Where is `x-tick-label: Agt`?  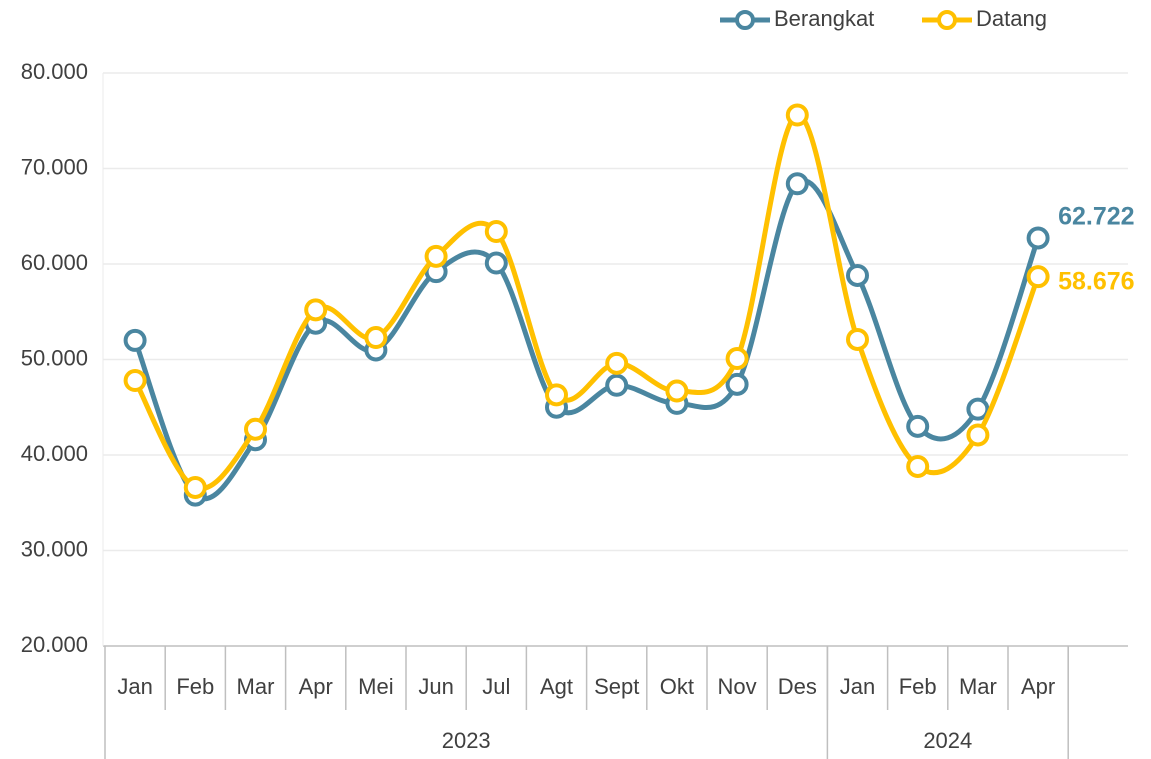
x-tick-label: Agt is located at coordinates (556, 686).